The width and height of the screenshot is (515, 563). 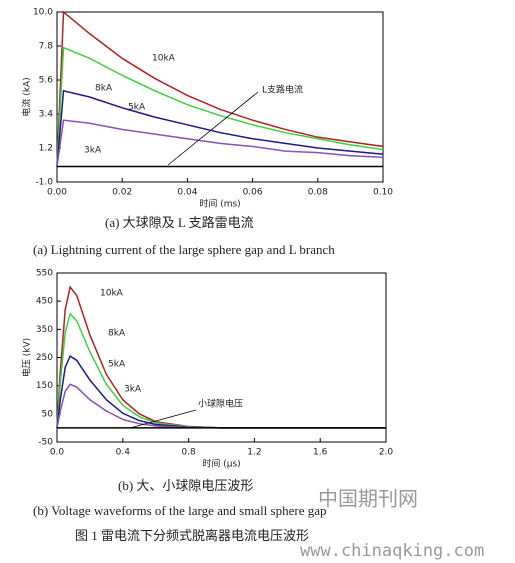 I want to click on x-tick-label: 0.8, so click(x=188, y=453).